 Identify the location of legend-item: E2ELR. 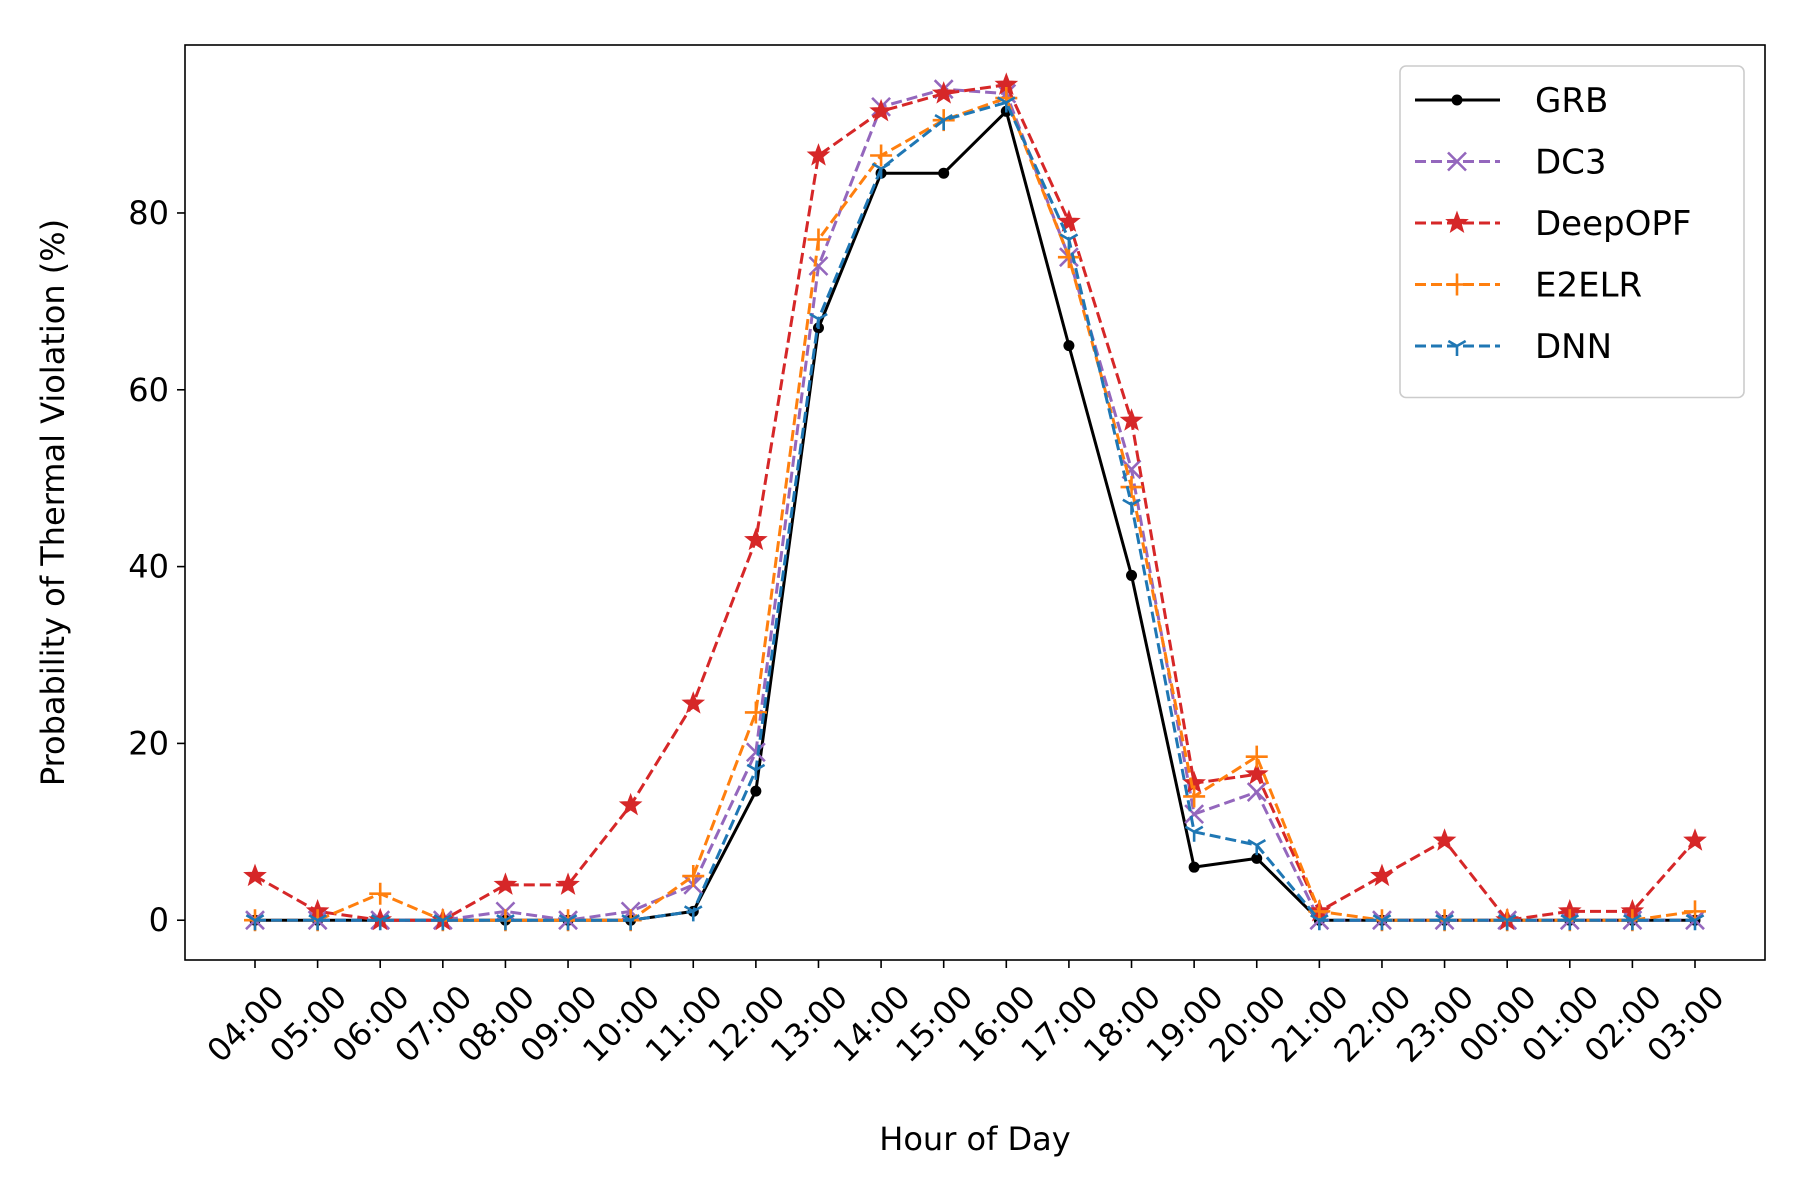
(1528, 286).